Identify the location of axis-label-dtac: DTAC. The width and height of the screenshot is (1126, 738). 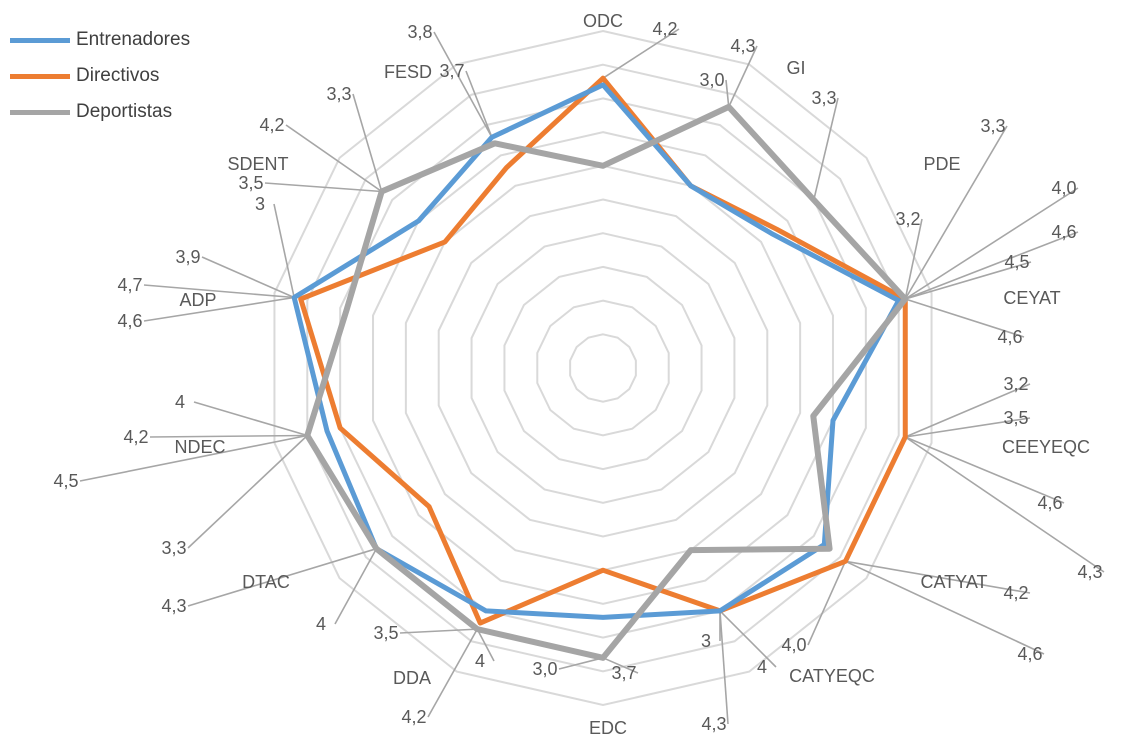
(266, 582).